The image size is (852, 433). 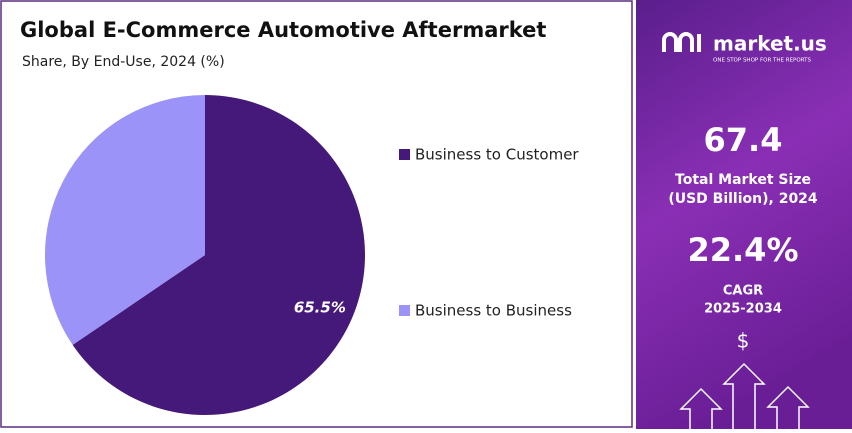 What do you see at coordinates (770, 44) in the screenshot?
I see `brand: market.us` at bounding box center [770, 44].